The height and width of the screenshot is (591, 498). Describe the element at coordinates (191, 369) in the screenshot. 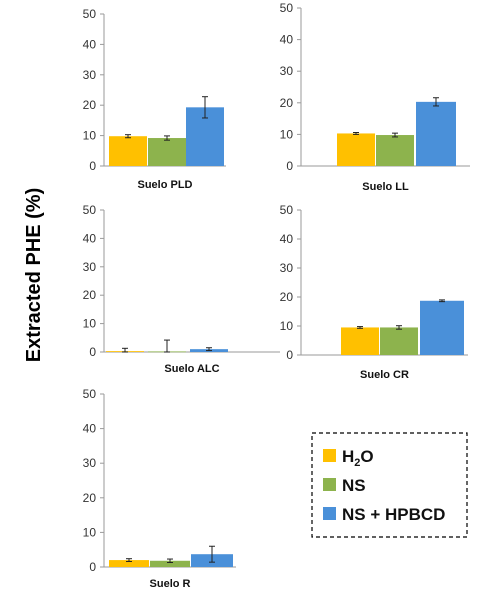

I see `chart-title: Suelo ALC` at that location.